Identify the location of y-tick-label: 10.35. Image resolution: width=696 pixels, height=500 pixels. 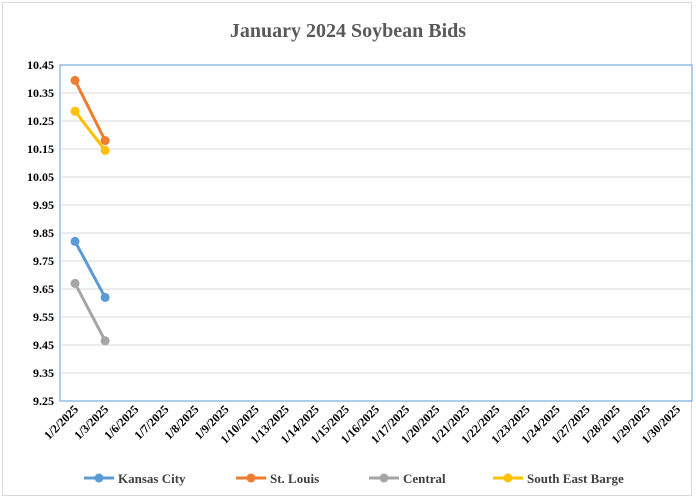
(40, 93).